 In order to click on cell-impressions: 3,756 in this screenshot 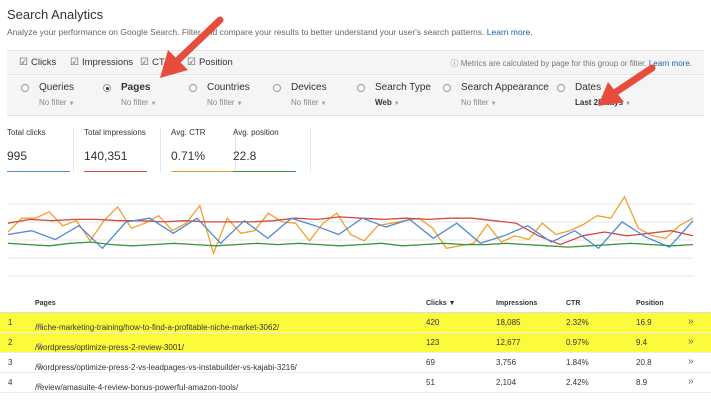, I will do `click(506, 362)`.